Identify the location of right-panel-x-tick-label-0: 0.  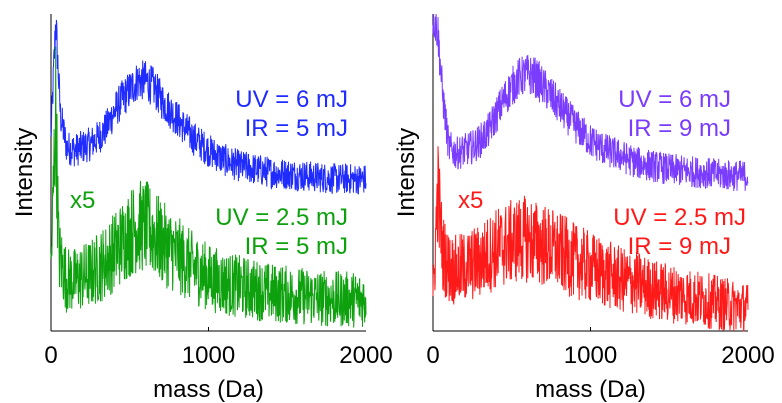
(432, 355).